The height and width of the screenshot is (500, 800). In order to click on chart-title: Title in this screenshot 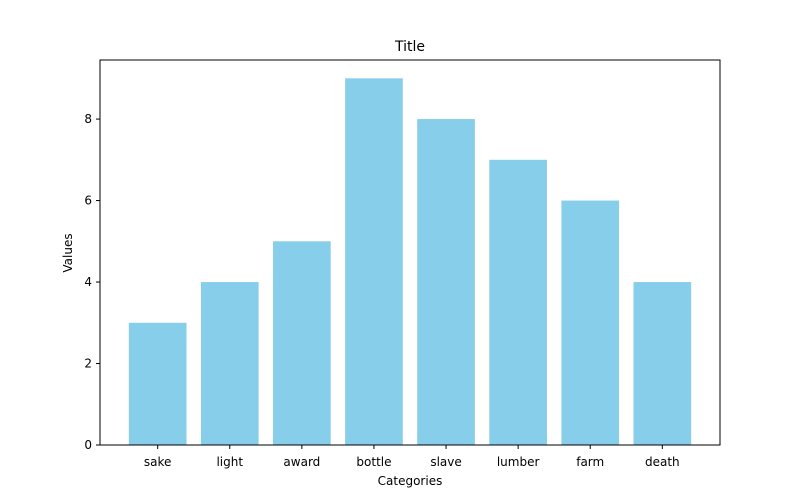, I will do `click(409, 47)`.